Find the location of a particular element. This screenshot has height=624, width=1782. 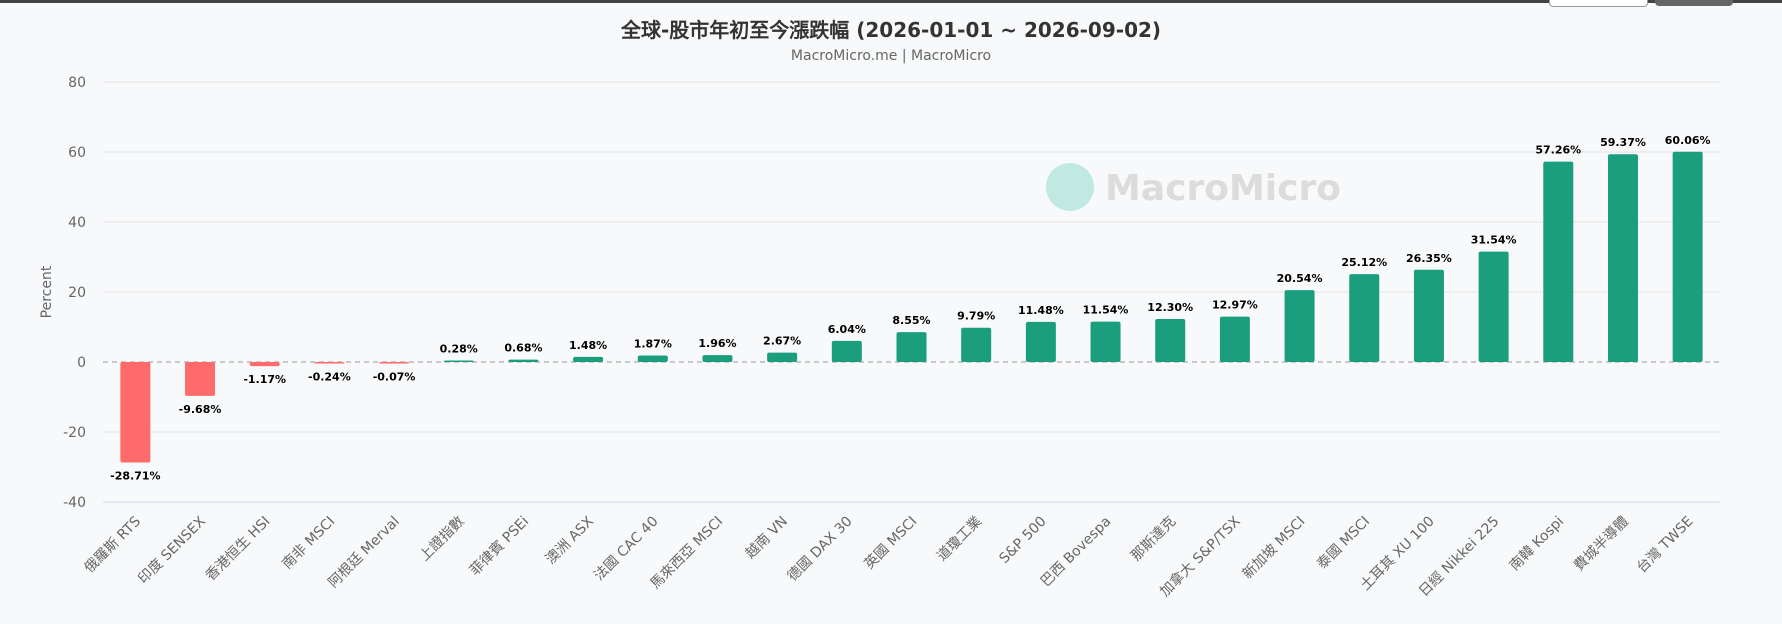

data-label: 11.48% is located at coordinates (1041, 310).